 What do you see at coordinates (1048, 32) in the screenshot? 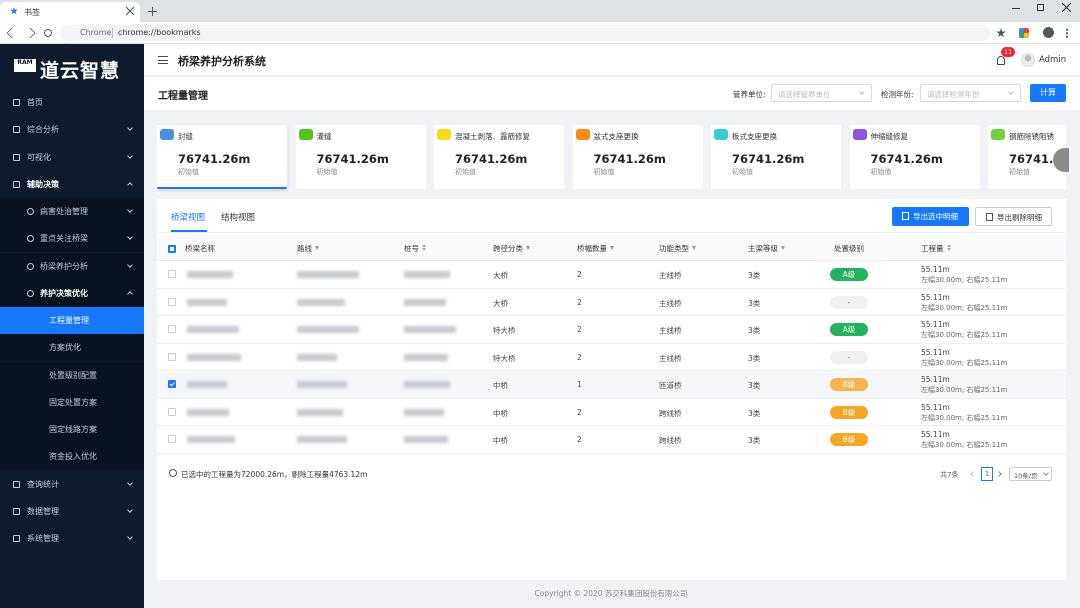
I see `profile-icon` at bounding box center [1048, 32].